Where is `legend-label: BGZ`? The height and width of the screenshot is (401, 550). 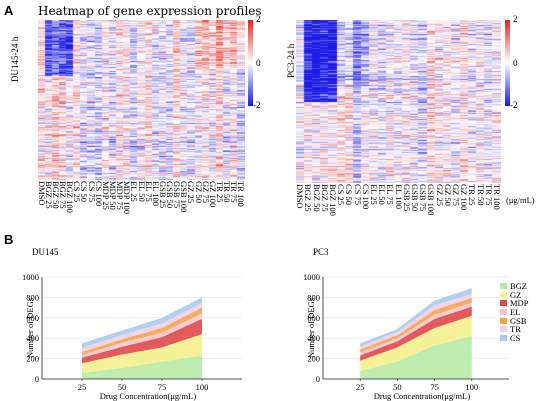
legend-label: BGZ is located at coordinates (518, 286).